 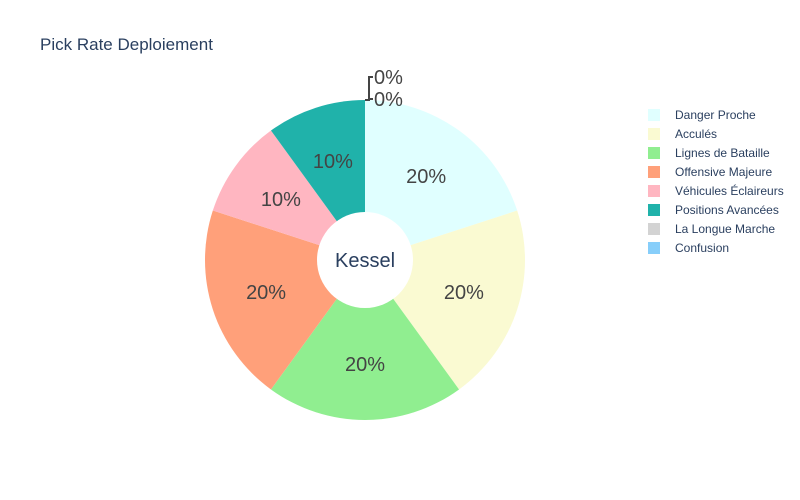 I want to click on legend-item-vehicules-eclaireurs: Véhicules Éclaireurs, so click(x=716, y=190).